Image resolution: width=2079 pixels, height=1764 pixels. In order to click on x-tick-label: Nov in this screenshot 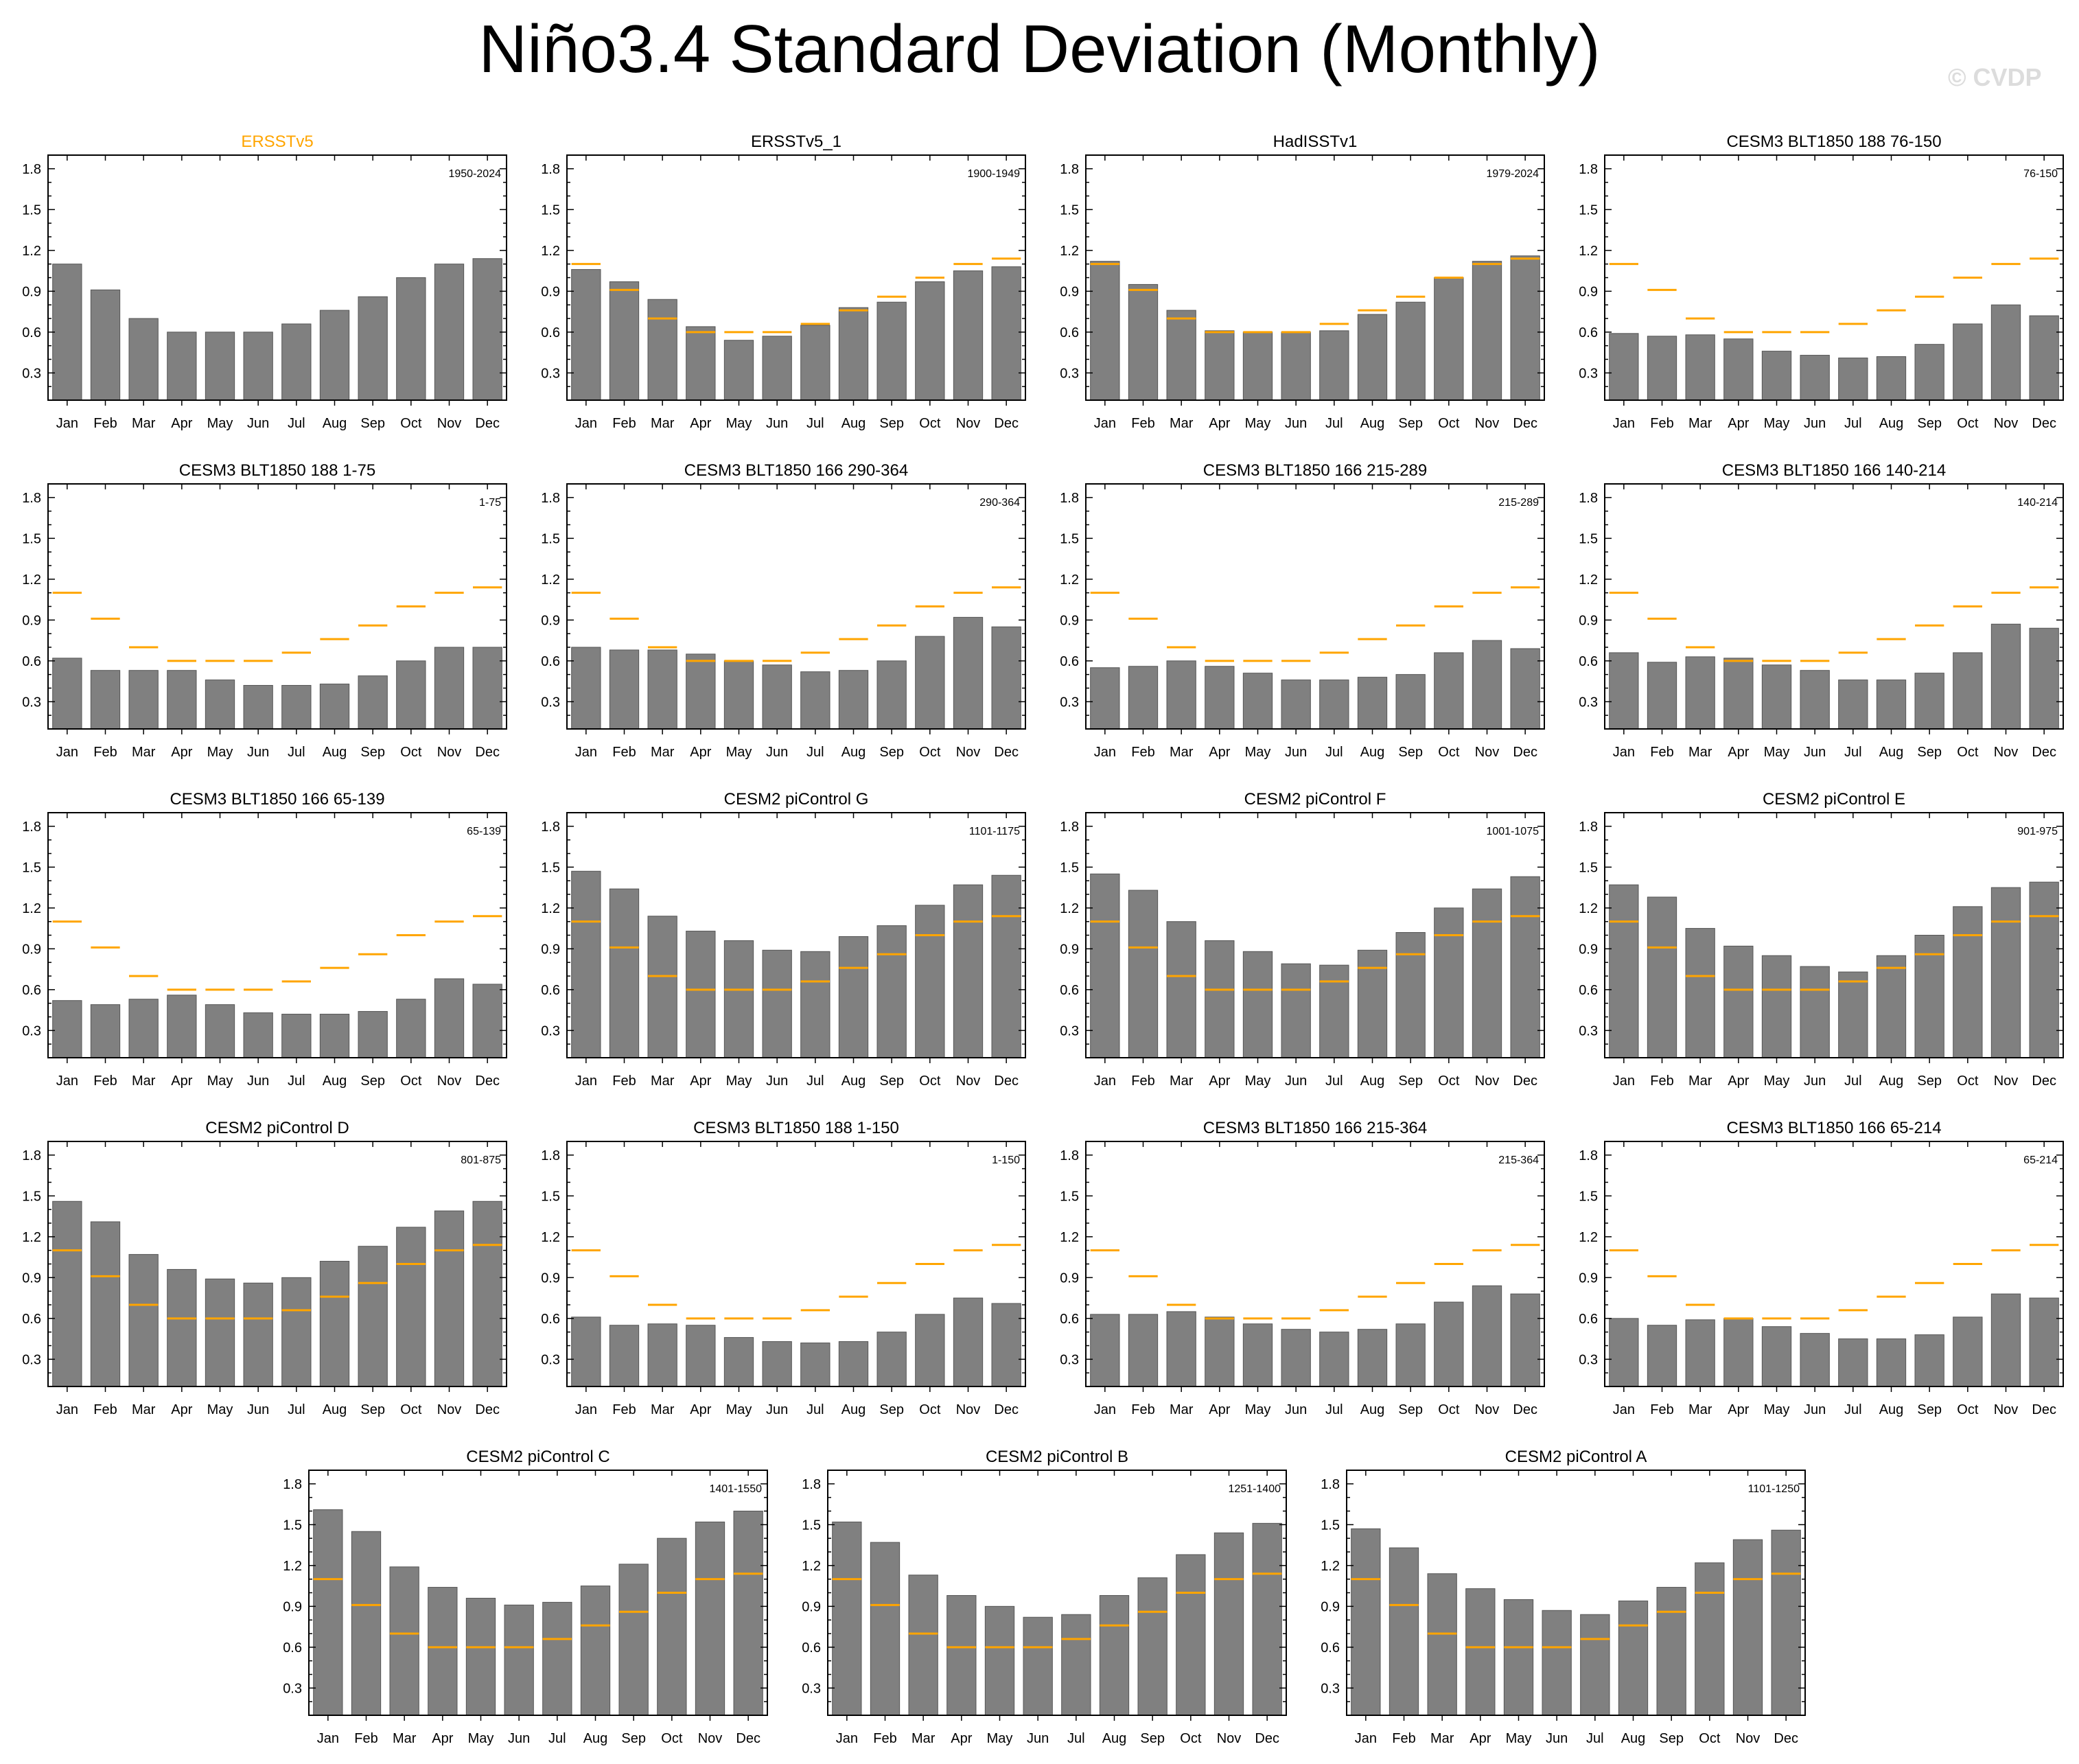, I will do `click(2007, 1081)`.